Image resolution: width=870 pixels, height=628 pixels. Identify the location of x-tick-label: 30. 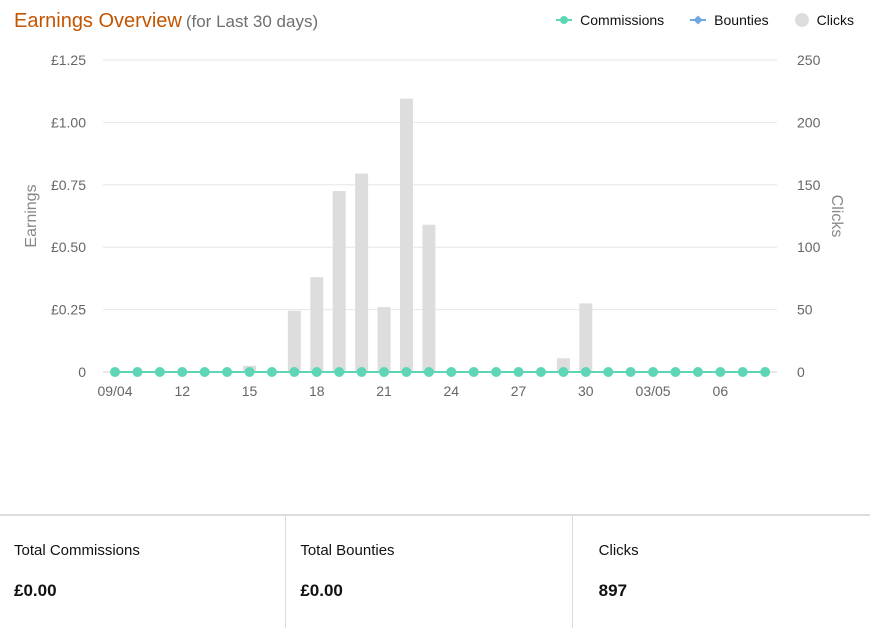
(586, 391).